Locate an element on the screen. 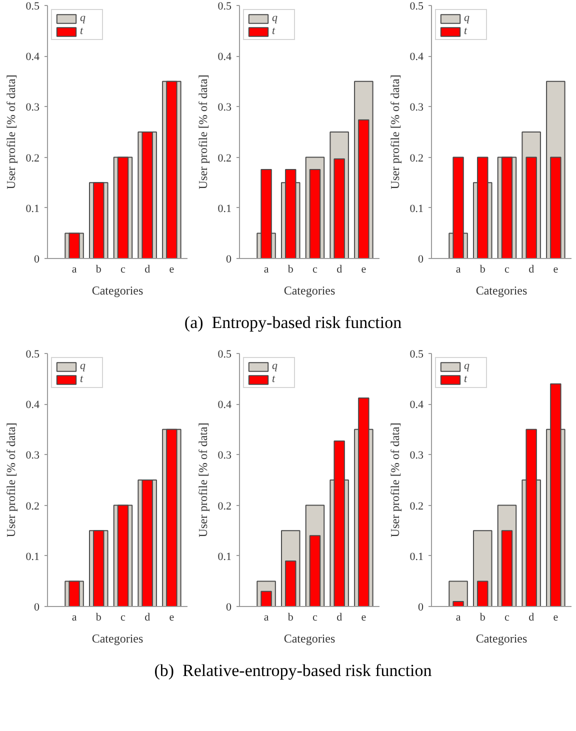 This screenshot has height=731, width=576. text: (b) Relative-entropy-based risk function is located at coordinates (293, 671).